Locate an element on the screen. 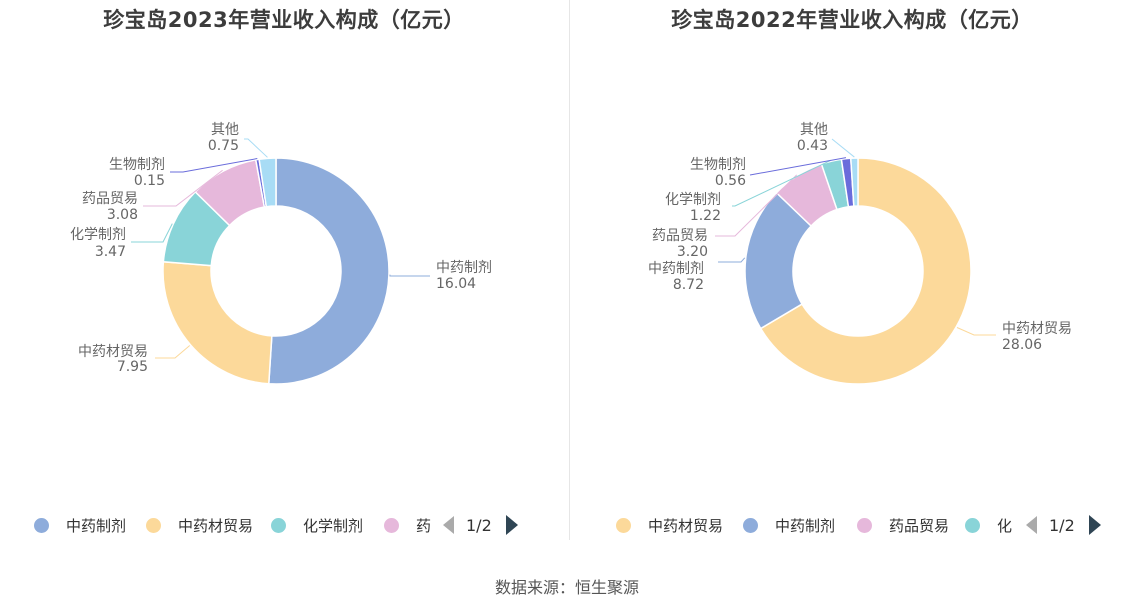 This screenshot has width=1134, height=612. panel-divider is located at coordinates (569, 270).